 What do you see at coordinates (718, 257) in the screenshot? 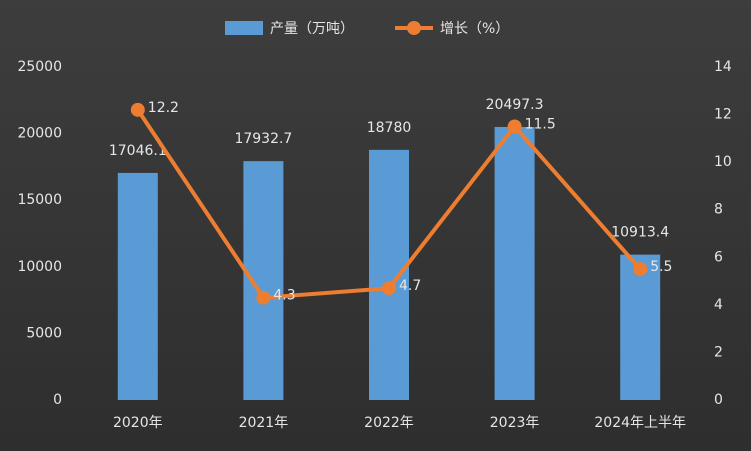
I see `y2-tick-label: 6` at bounding box center [718, 257].